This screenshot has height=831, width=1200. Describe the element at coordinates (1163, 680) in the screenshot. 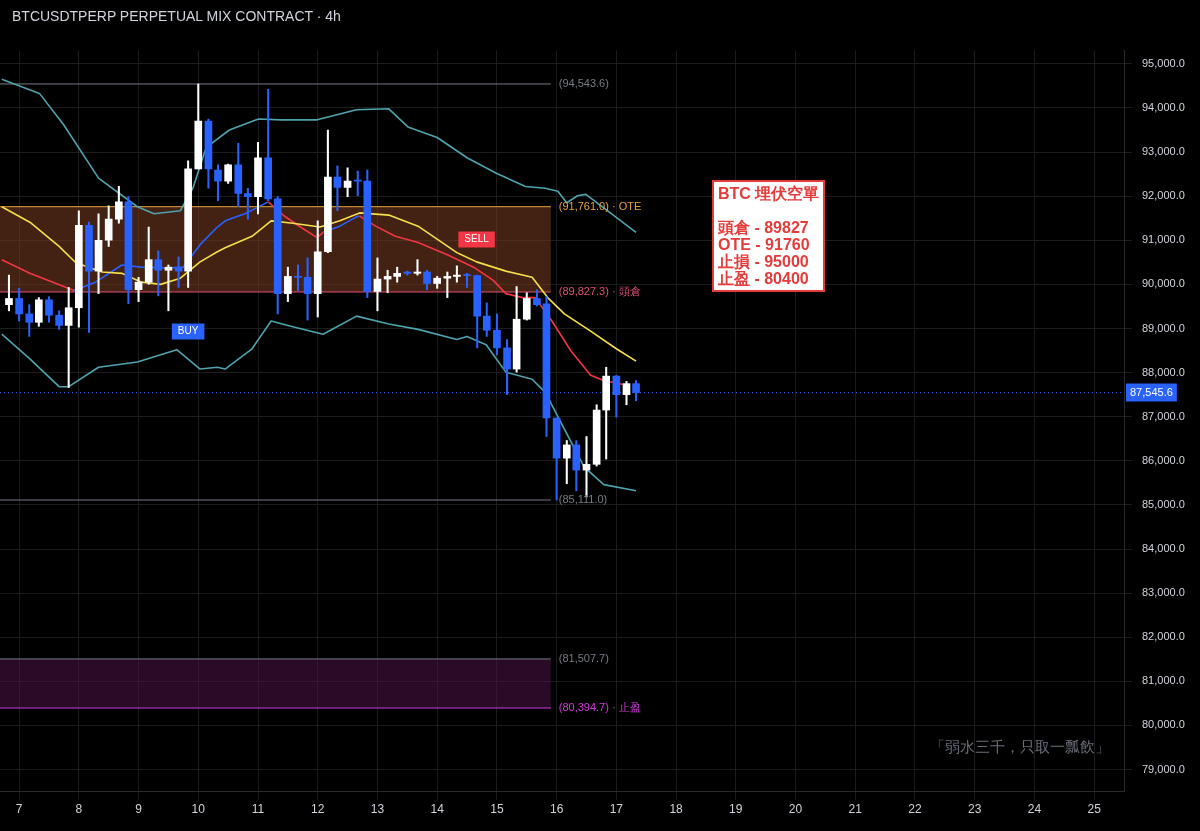

I see `y-tick-label: 81,000.0` at that location.